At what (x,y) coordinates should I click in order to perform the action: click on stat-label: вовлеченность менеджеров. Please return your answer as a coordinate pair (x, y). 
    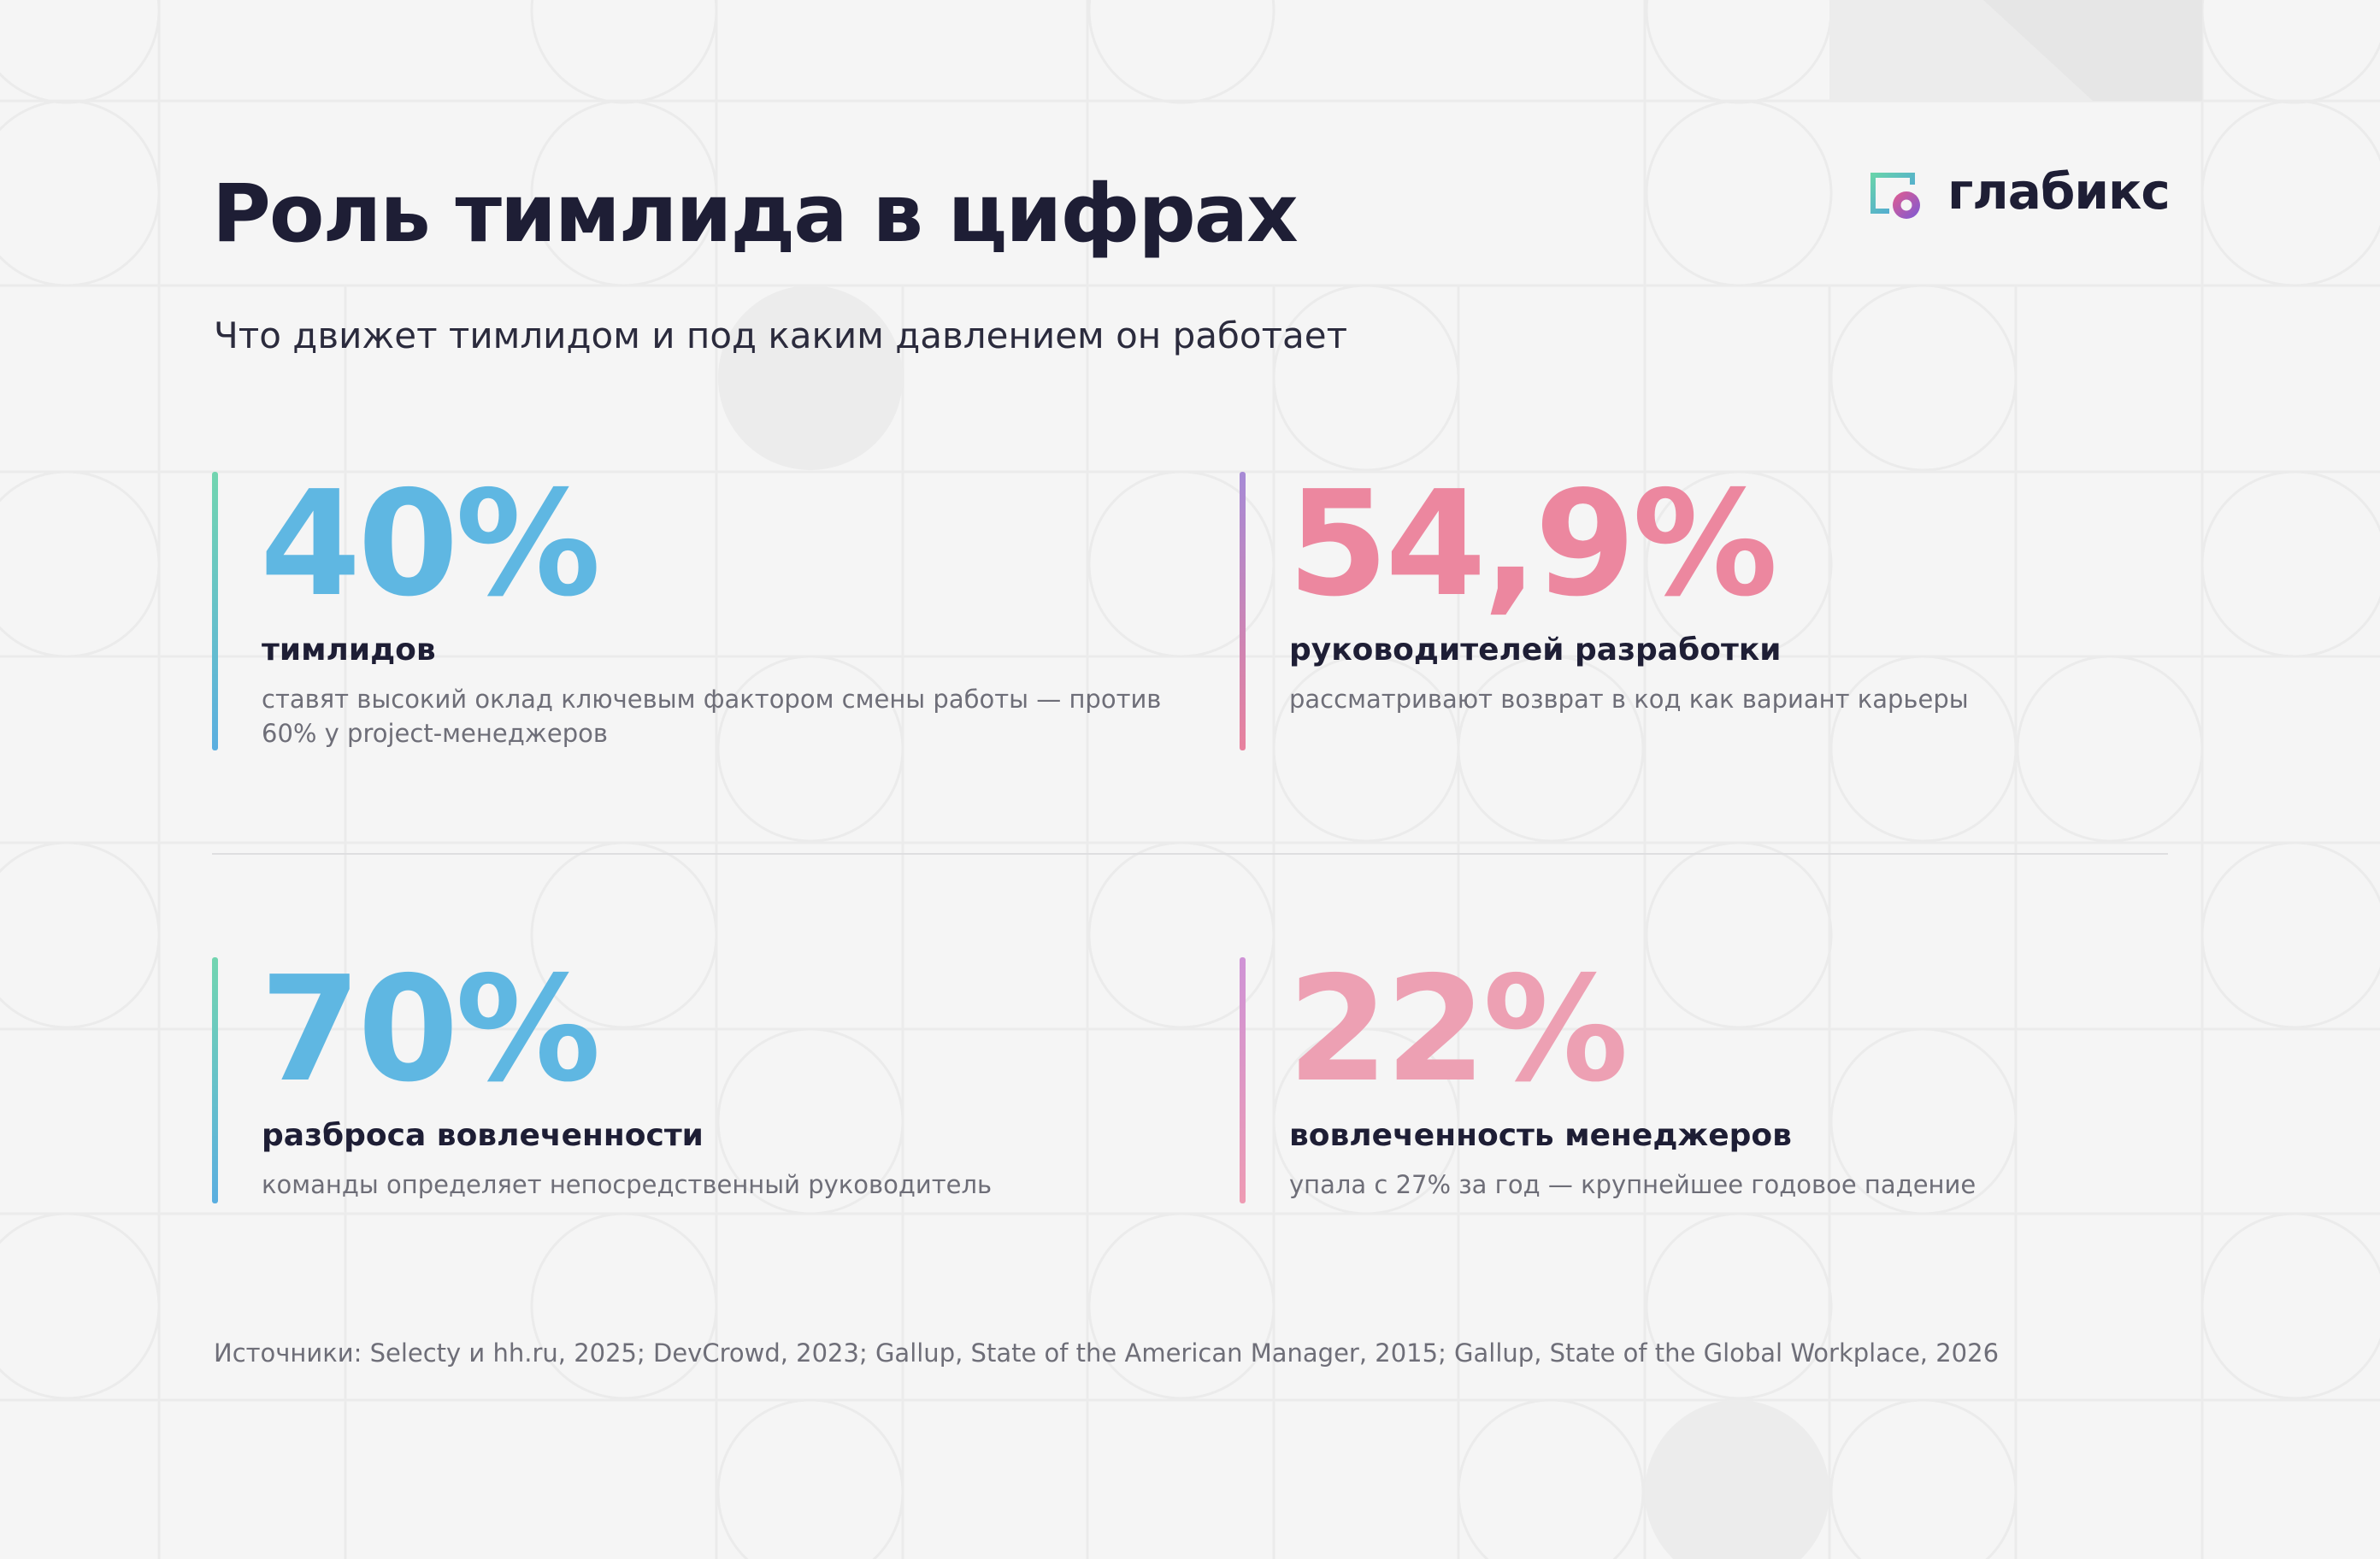
    Looking at the image, I should click on (1541, 1135).